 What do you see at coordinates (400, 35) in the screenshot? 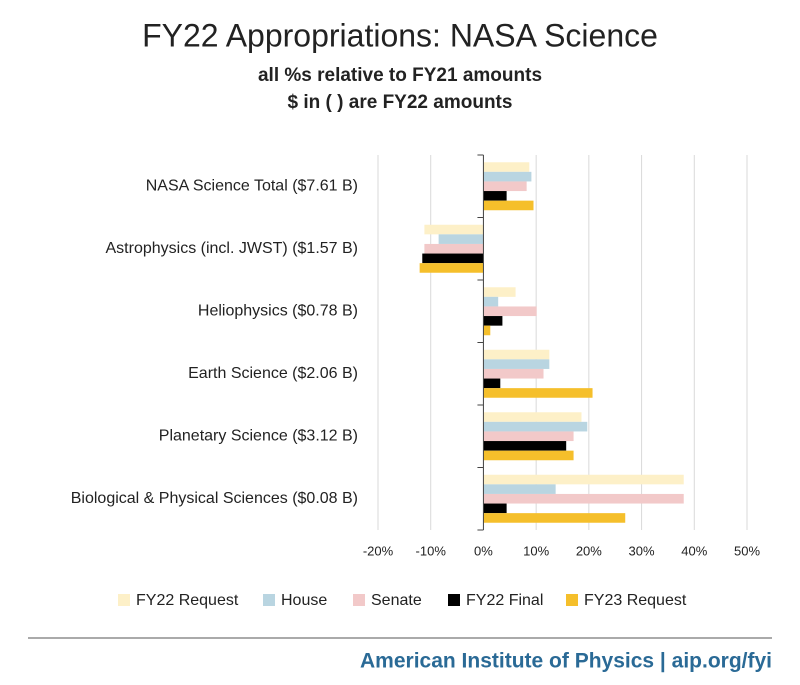
I see `chart-title: FY22 Appropriations: NASA Science` at bounding box center [400, 35].